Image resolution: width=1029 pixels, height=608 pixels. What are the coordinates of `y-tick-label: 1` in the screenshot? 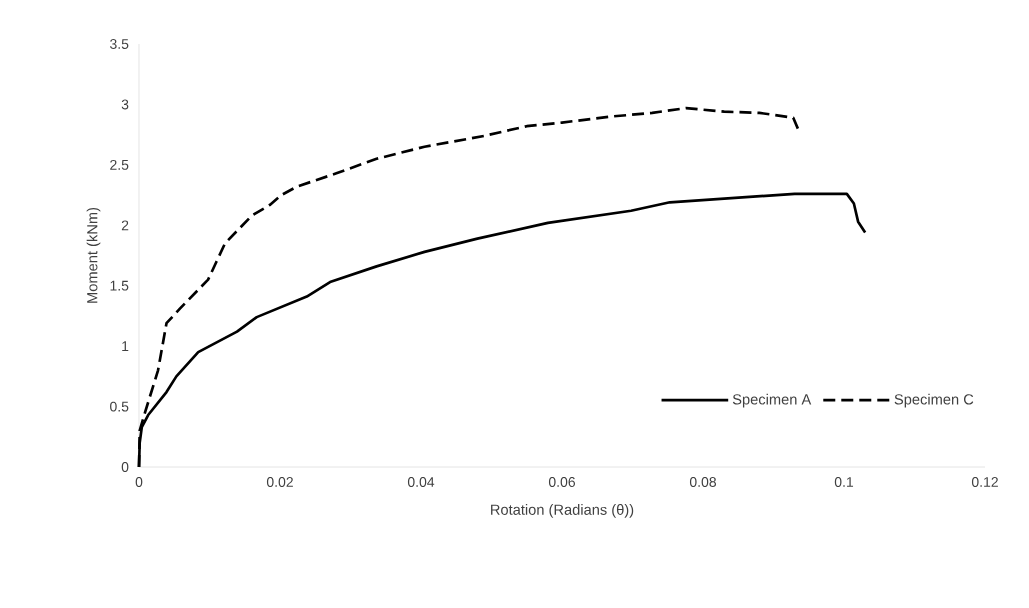 It's located at (125, 346).